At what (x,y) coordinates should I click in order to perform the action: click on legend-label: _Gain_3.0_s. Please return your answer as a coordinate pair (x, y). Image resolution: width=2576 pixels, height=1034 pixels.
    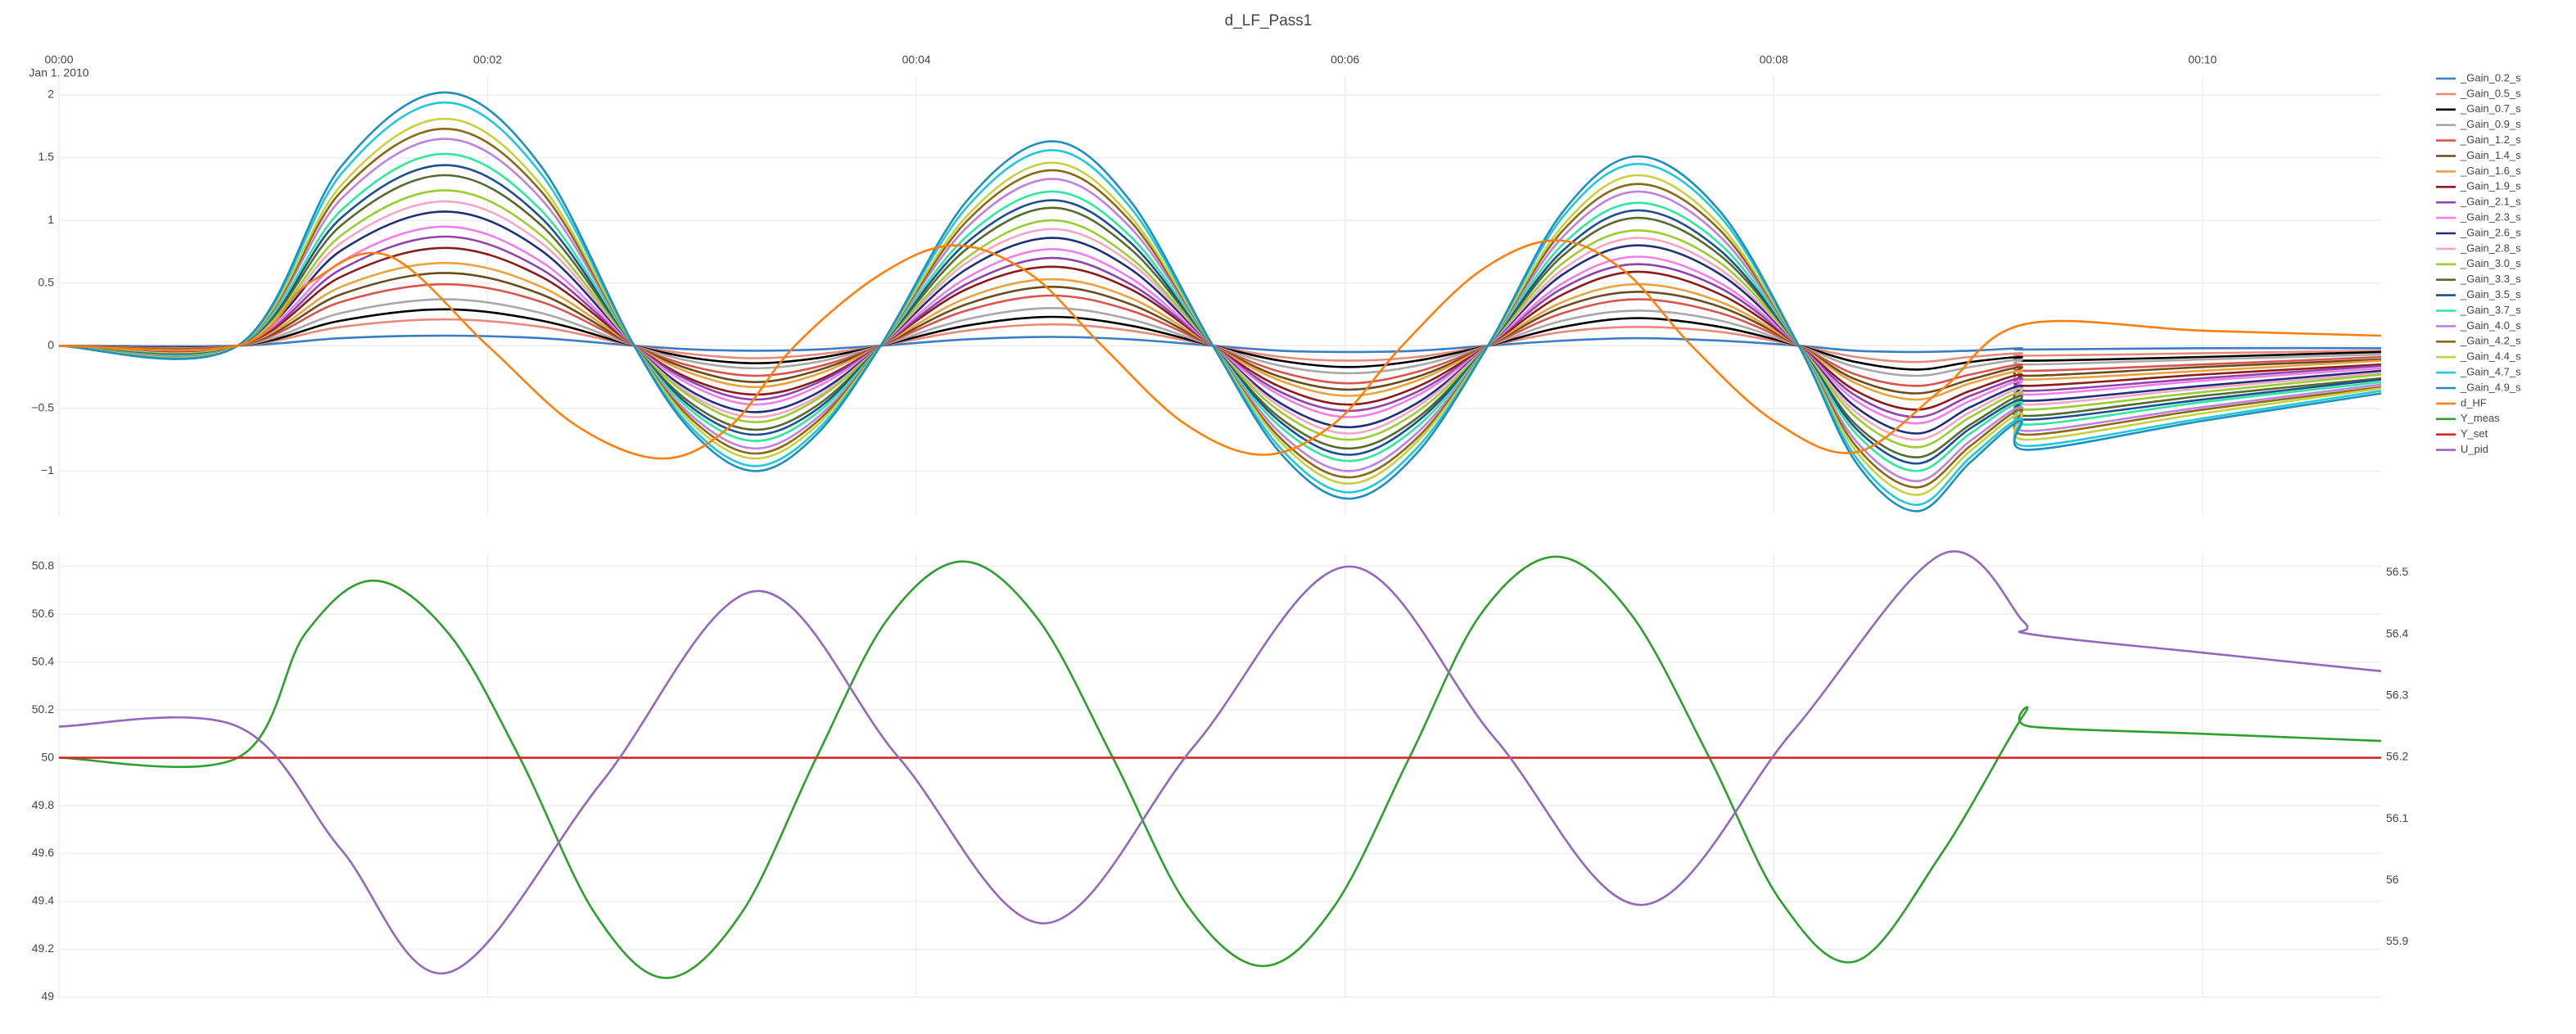
    Looking at the image, I should click on (2490, 263).